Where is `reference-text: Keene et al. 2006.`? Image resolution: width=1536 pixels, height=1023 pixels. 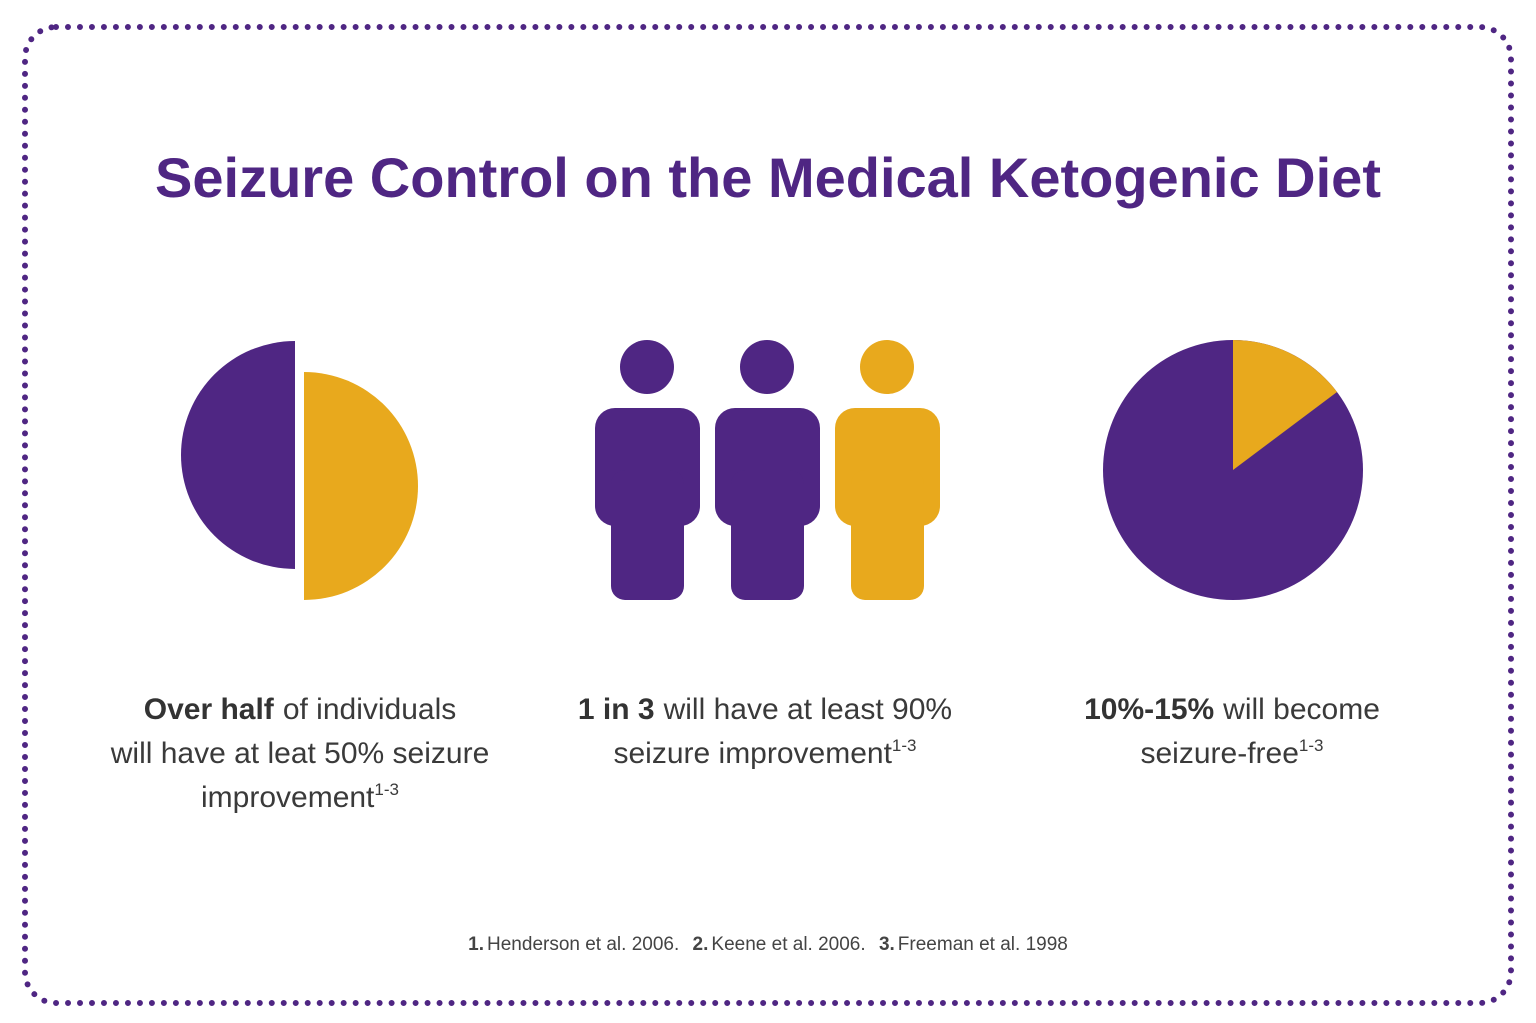 reference-text: Keene et al. 2006. is located at coordinates (788, 944).